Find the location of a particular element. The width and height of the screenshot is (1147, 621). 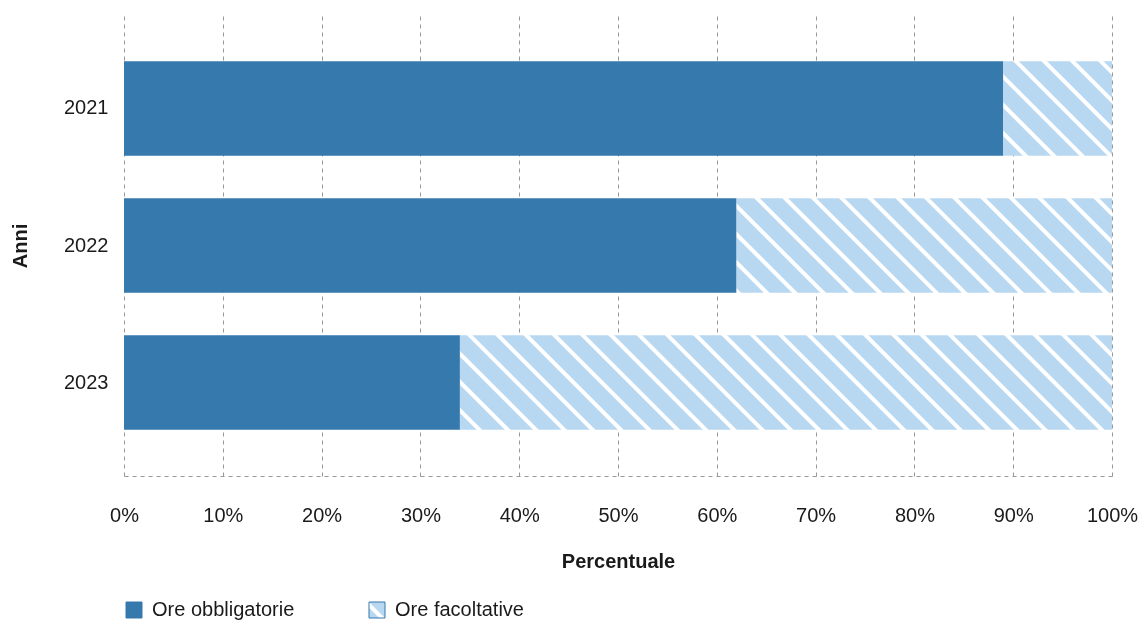

x-tick-label: 20% is located at coordinates (322, 514).